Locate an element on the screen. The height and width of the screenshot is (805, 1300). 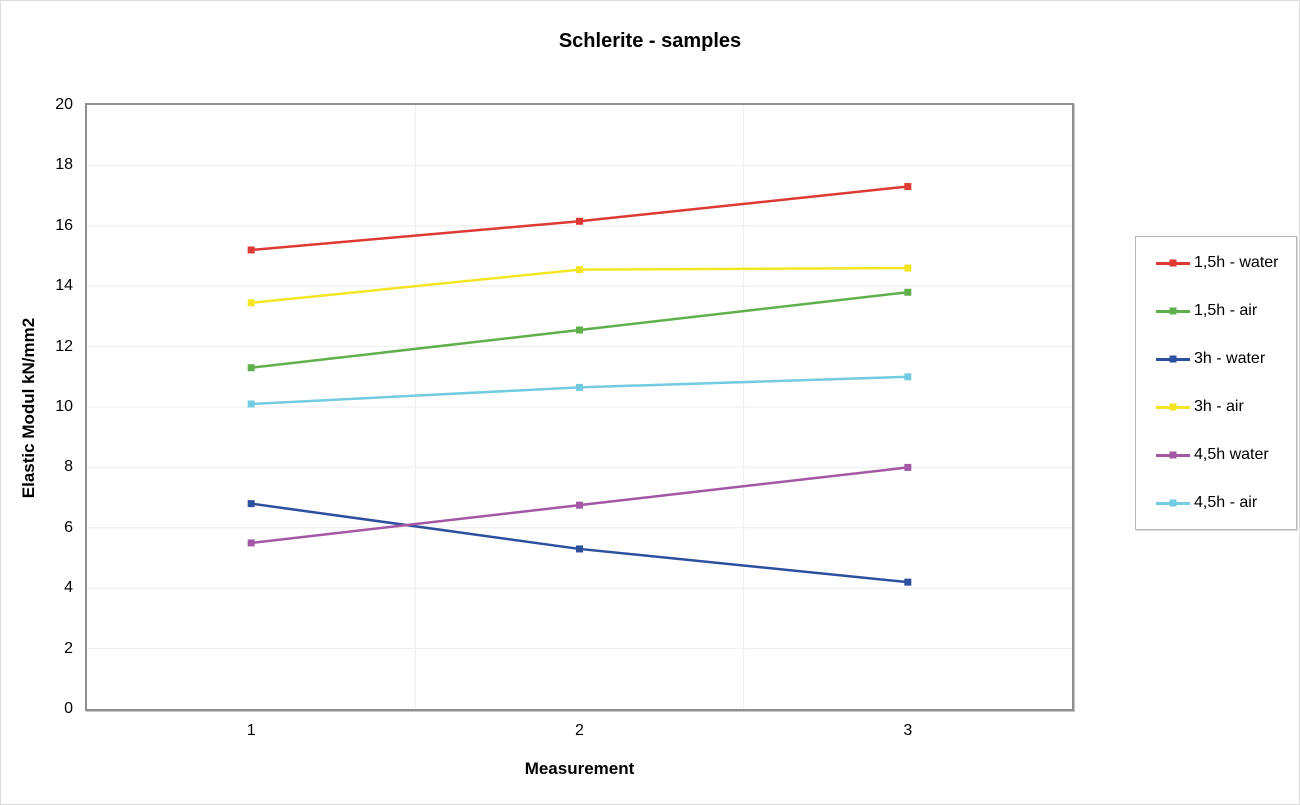
legend-item-label: 3h - air is located at coordinates (1219, 406).